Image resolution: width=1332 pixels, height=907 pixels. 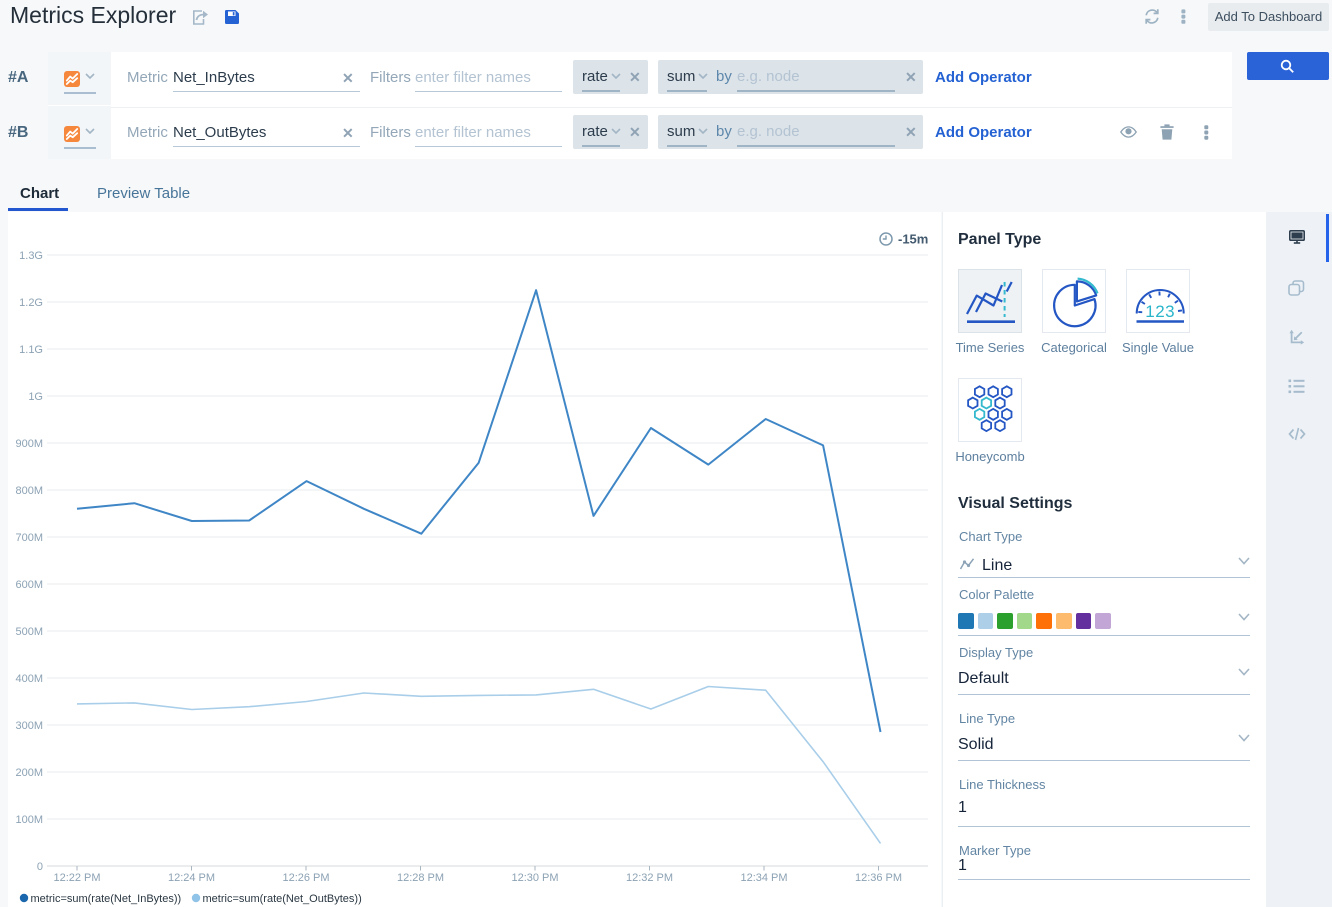 I want to click on svg-text: 100M, so click(x=29, y=820).